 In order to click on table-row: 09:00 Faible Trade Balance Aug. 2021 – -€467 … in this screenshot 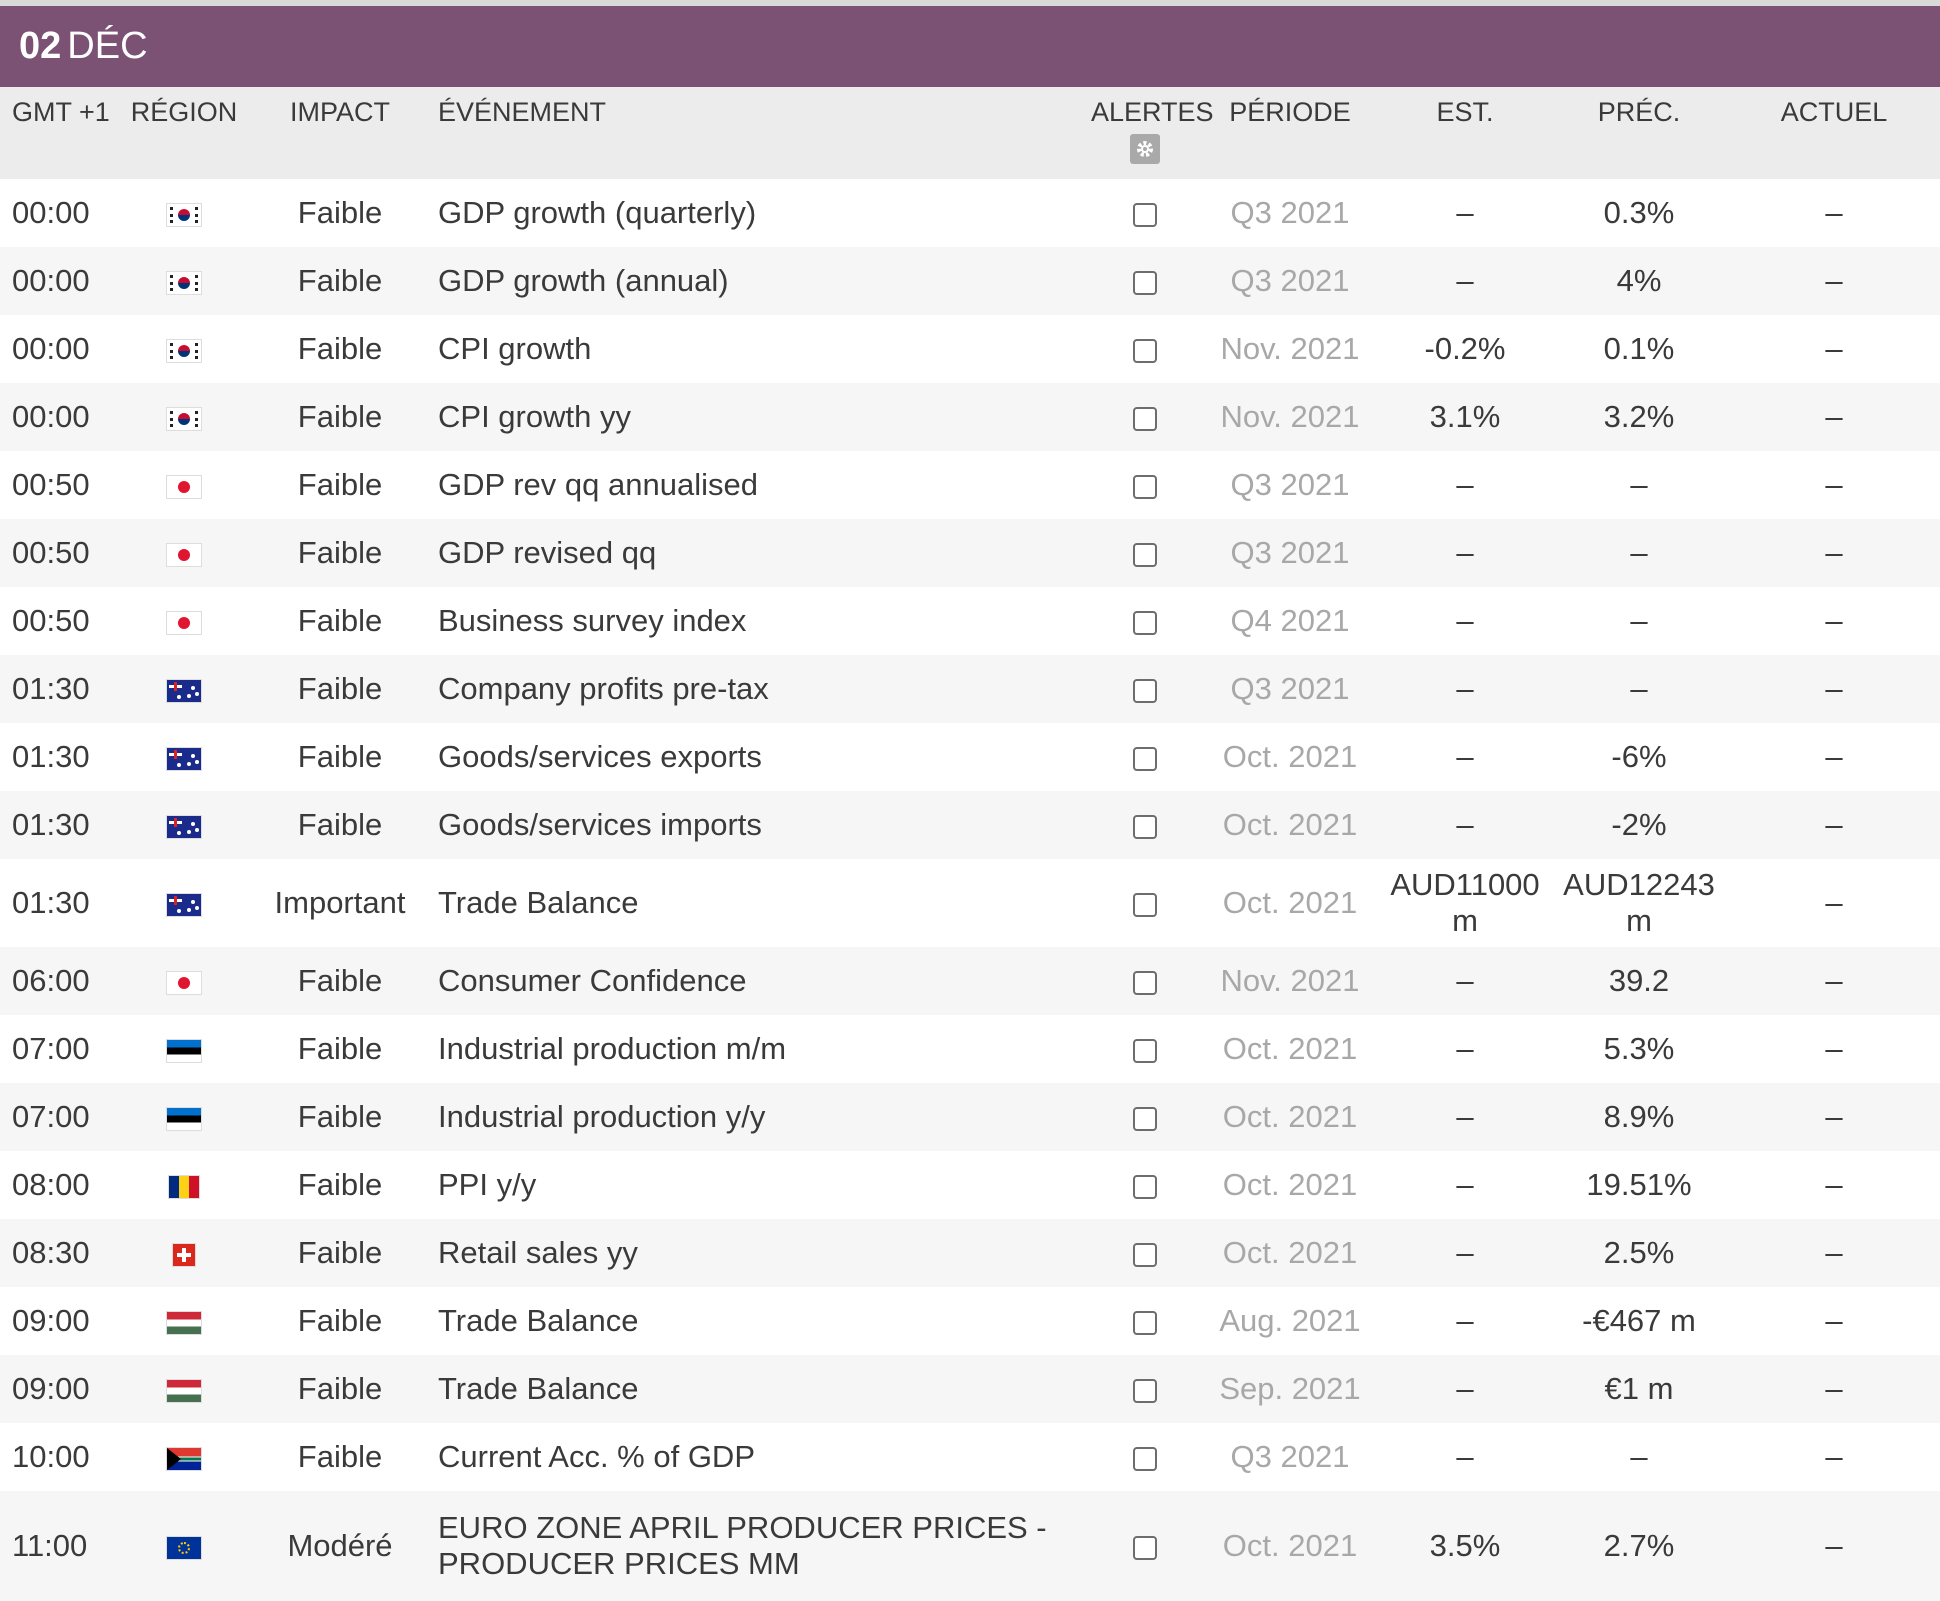, I will do `click(970, 1321)`.